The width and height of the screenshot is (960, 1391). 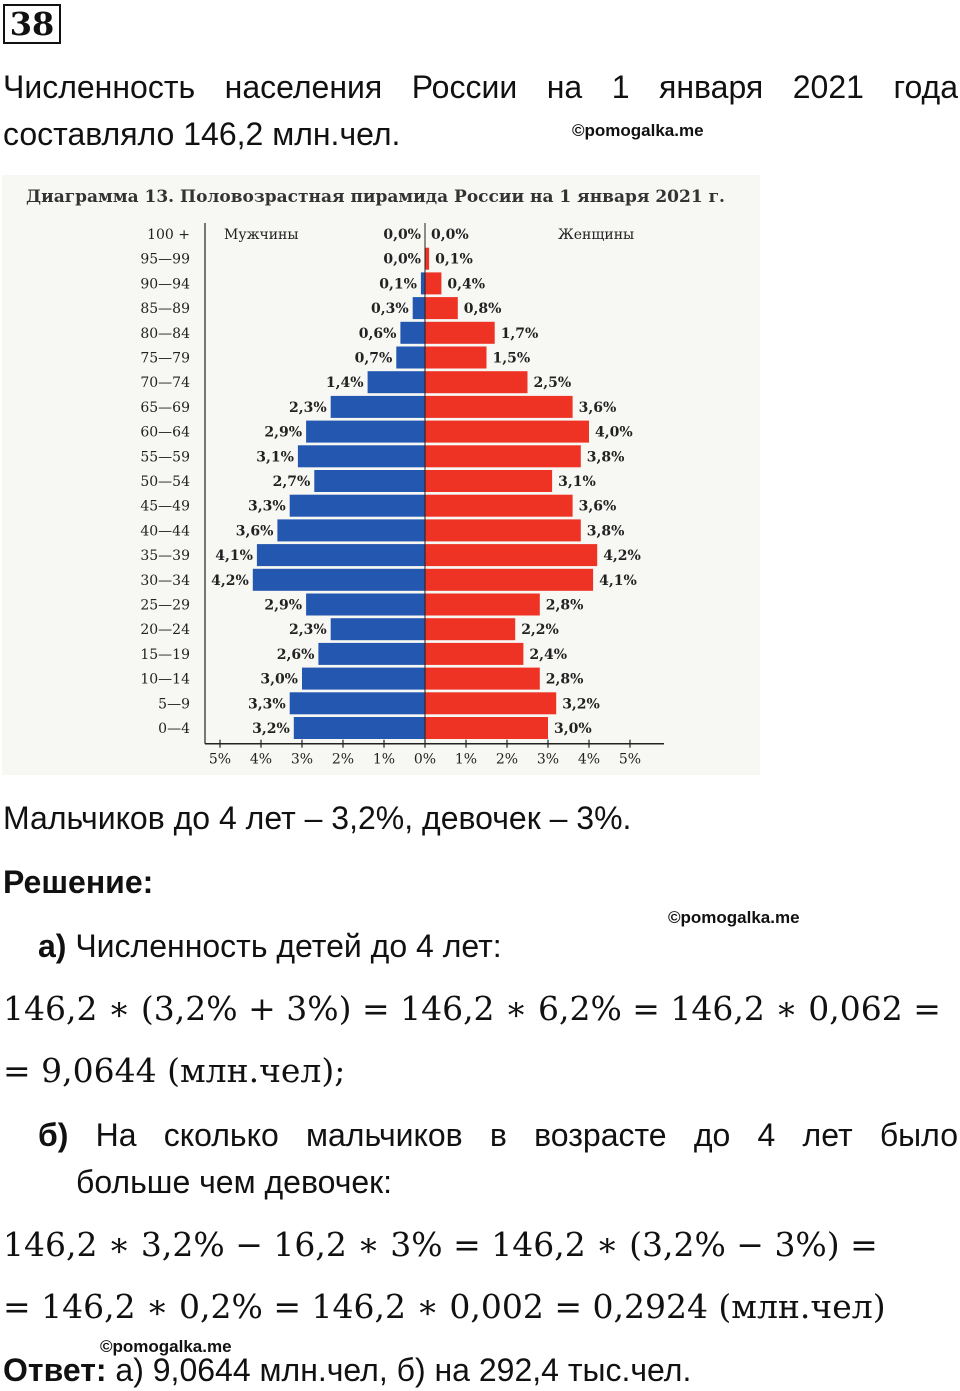 I want to click on female-value-label: 2,2%, so click(x=540, y=630).